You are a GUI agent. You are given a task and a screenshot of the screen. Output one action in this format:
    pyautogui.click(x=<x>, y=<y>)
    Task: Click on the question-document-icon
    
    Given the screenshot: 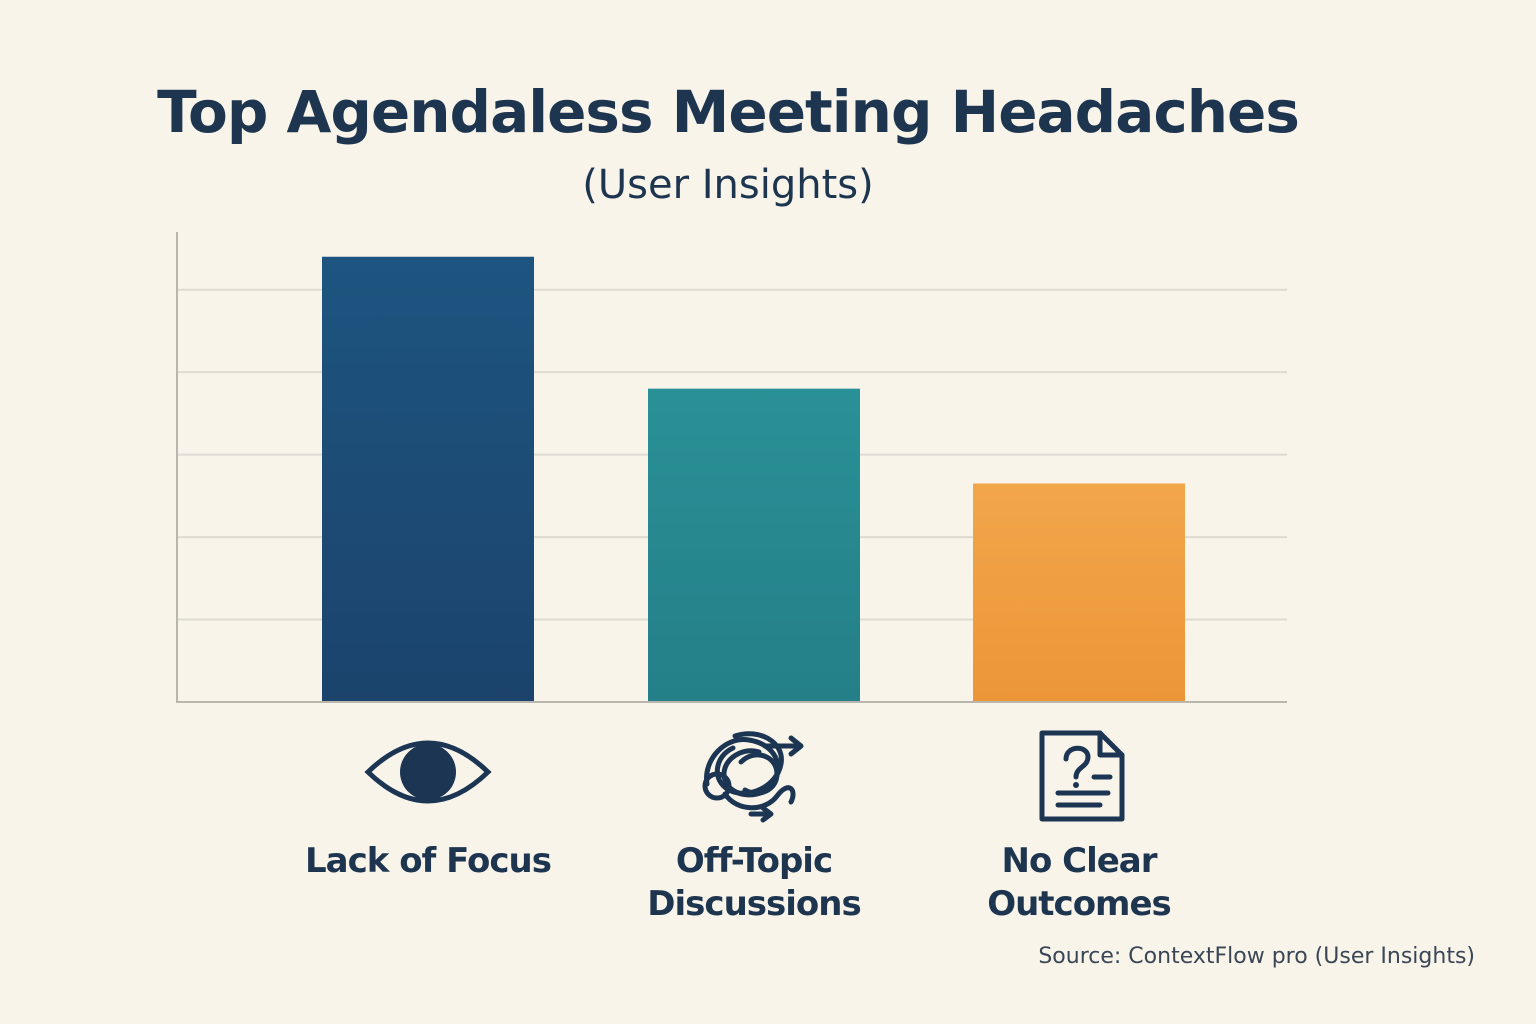 What is the action you would take?
    pyautogui.click(x=1082, y=776)
    